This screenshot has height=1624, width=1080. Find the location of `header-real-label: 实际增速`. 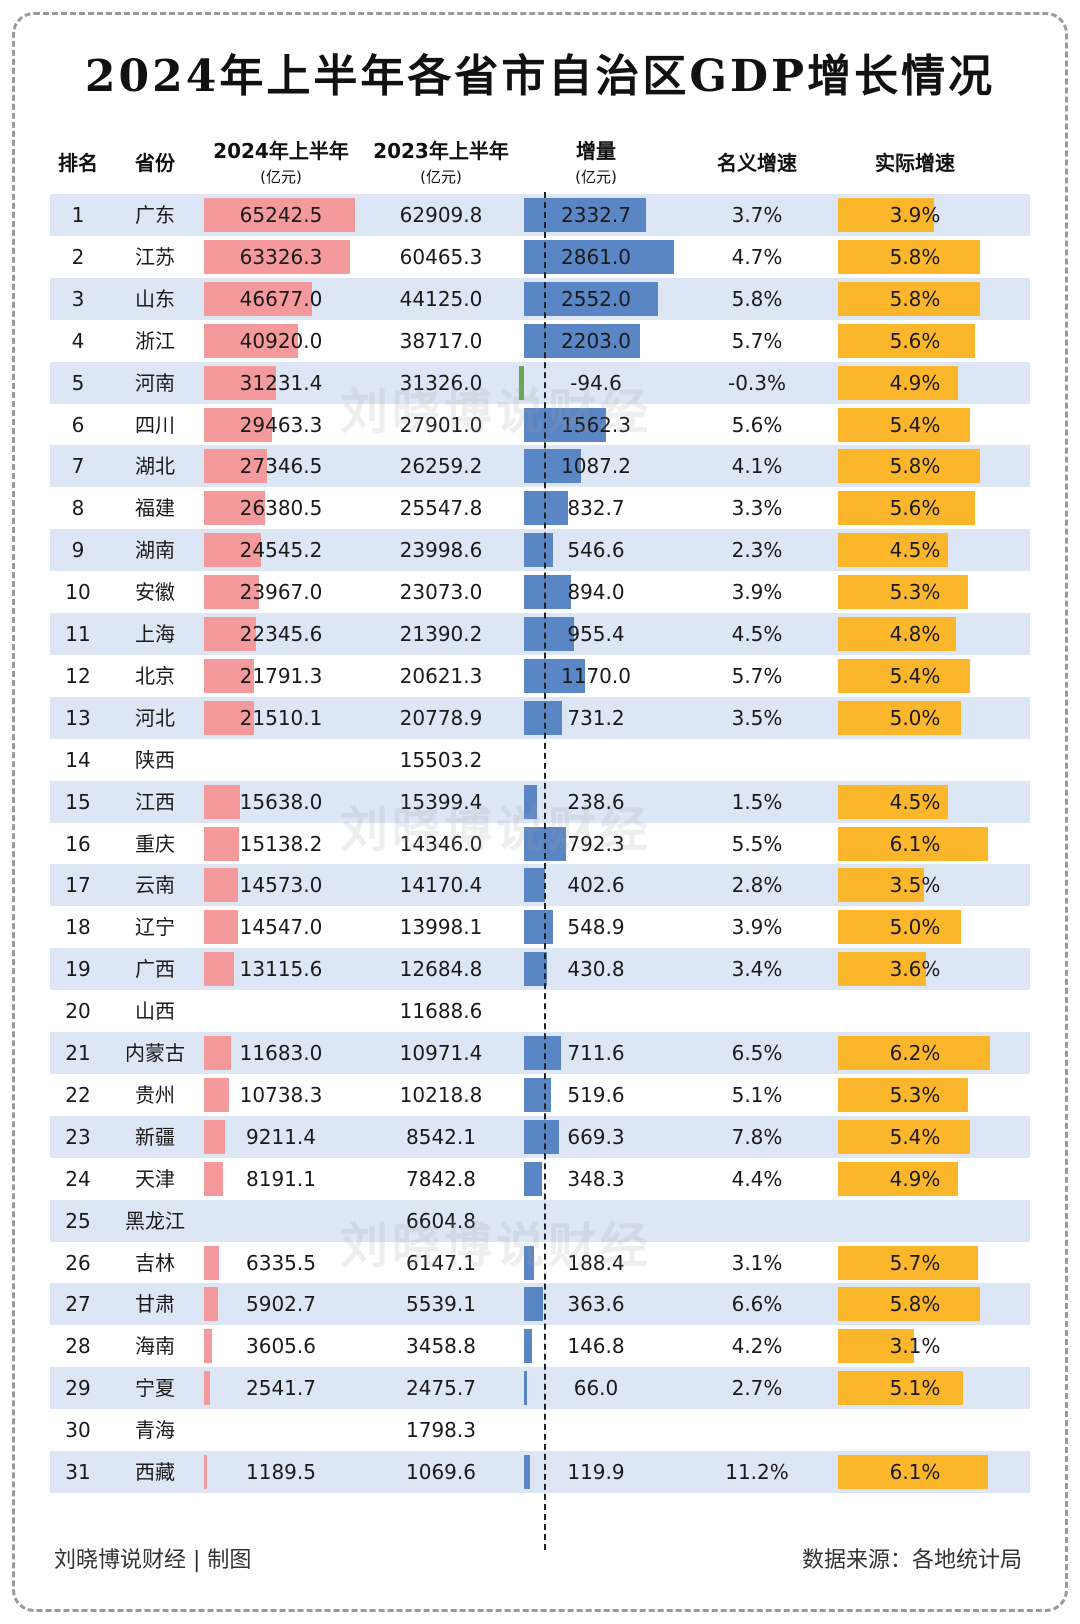

header-real-label: 实际增速 is located at coordinates (915, 162).